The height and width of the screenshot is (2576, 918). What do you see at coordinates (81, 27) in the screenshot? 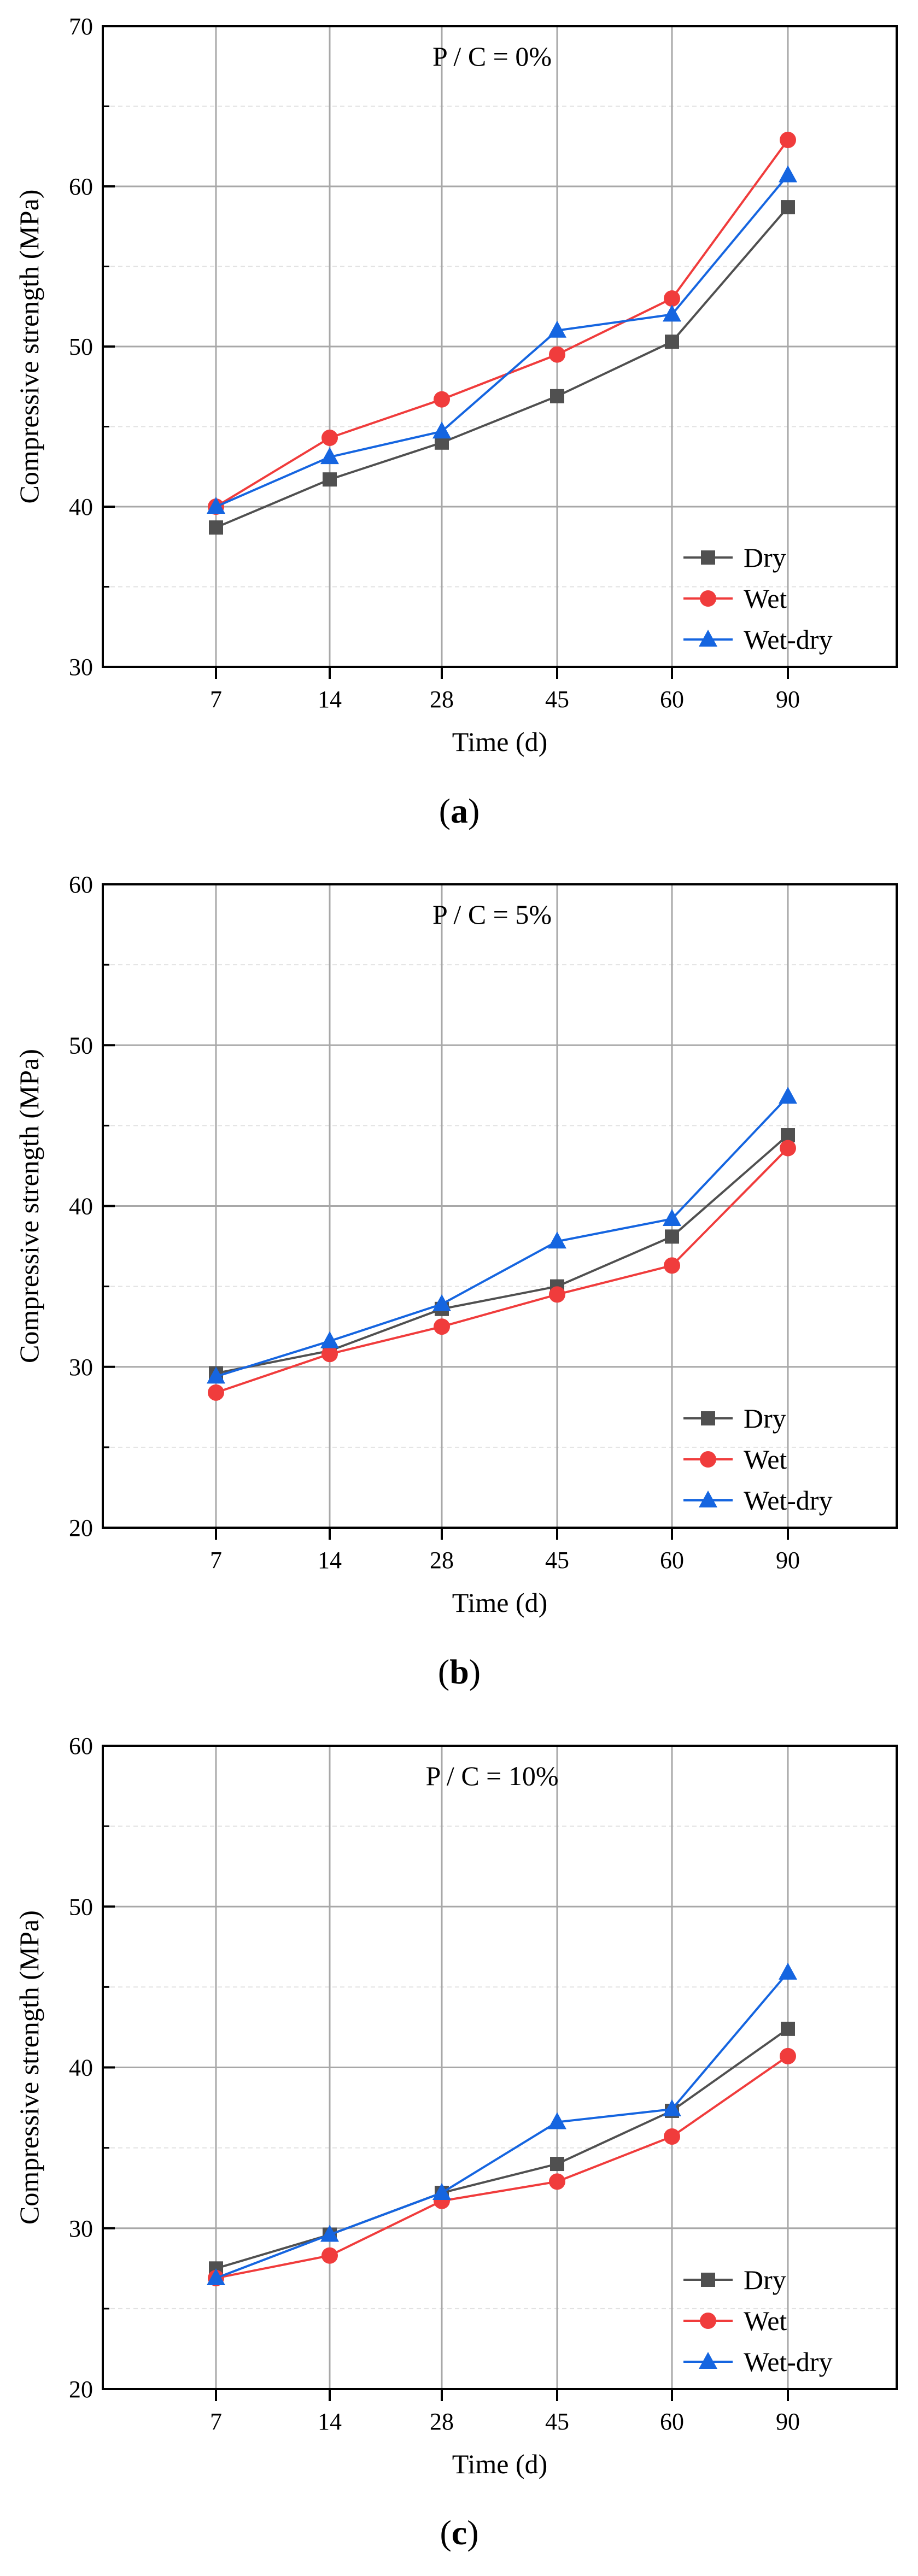
I see `y-tick-label: 70` at bounding box center [81, 27].